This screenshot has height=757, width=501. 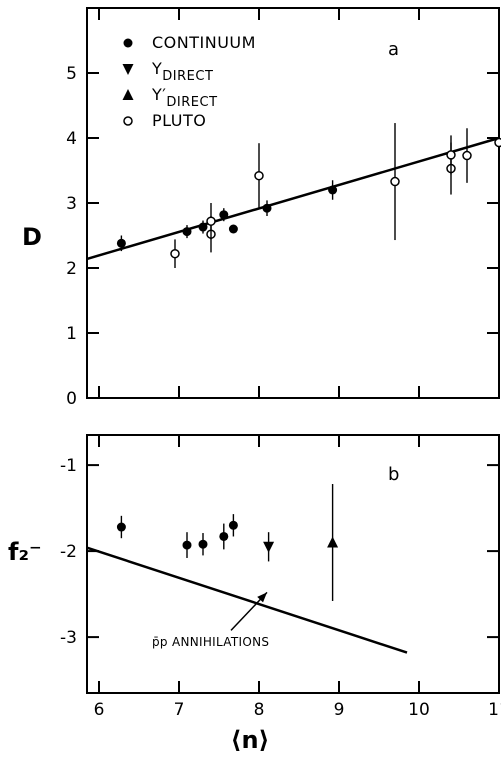 I want to click on legend-label-sub-2: DIRECT, so click(x=191, y=102).